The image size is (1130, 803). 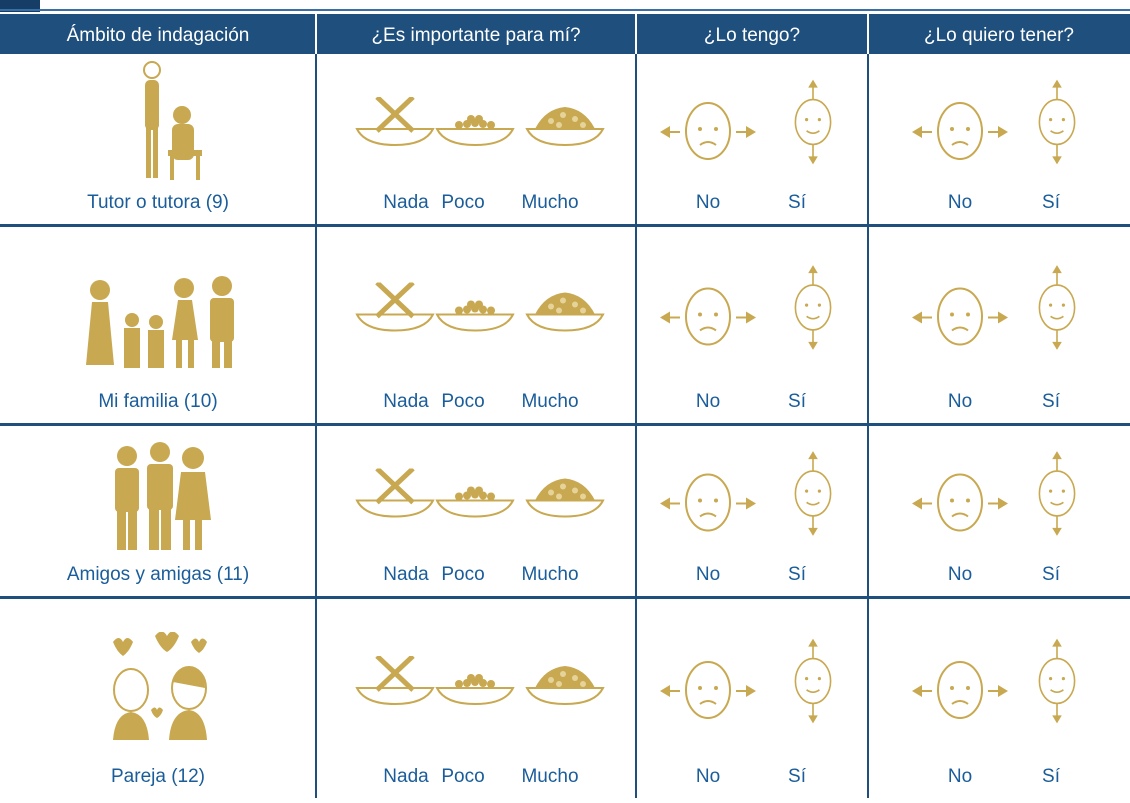 I want to click on column-header: ¿Lo tengo?, so click(x=752, y=35).